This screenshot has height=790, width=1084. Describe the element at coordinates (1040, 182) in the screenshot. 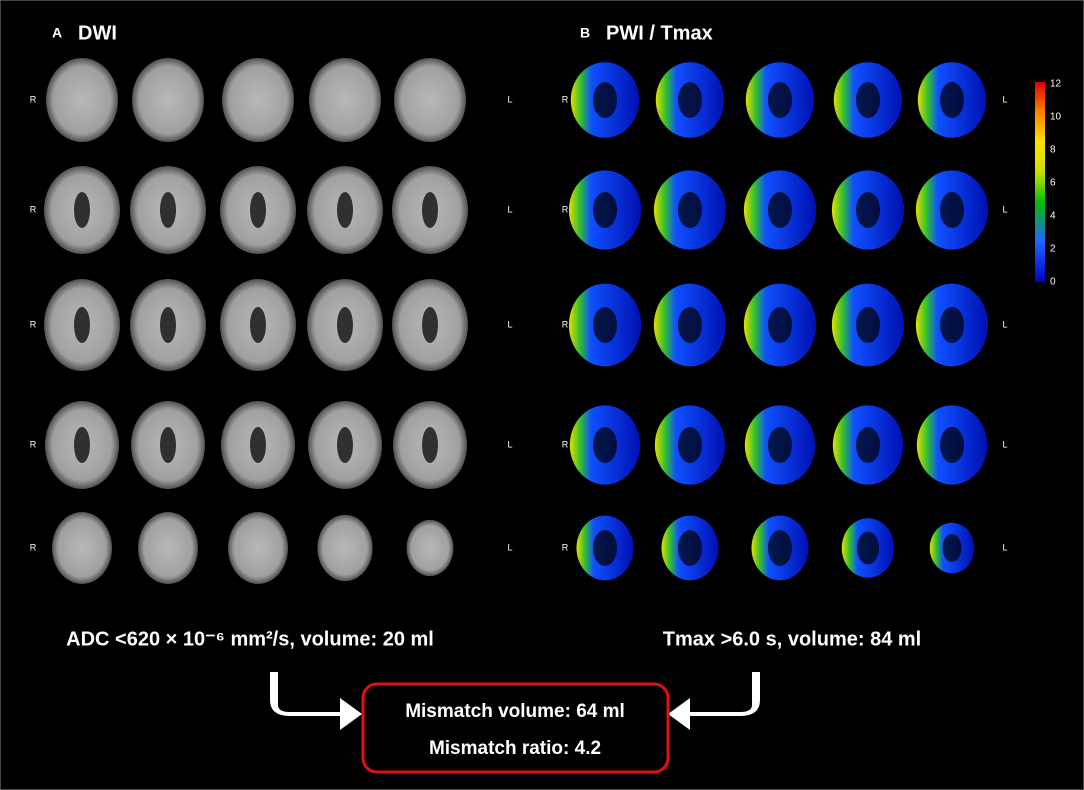

I see `colorbar` at that location.